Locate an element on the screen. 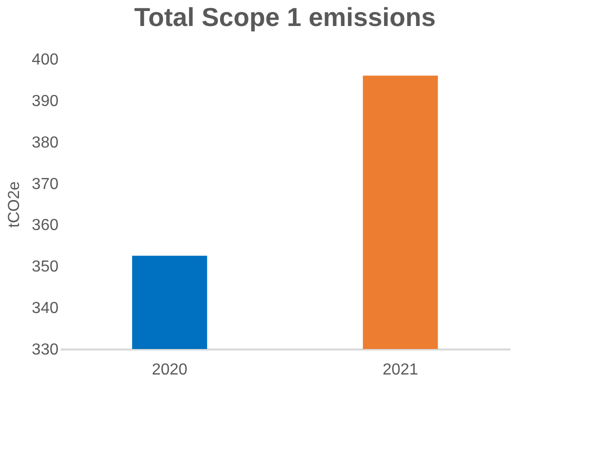 This screenshot has width=593, height=461. y-tick-label: 330 is located at coordinates (45, 350).